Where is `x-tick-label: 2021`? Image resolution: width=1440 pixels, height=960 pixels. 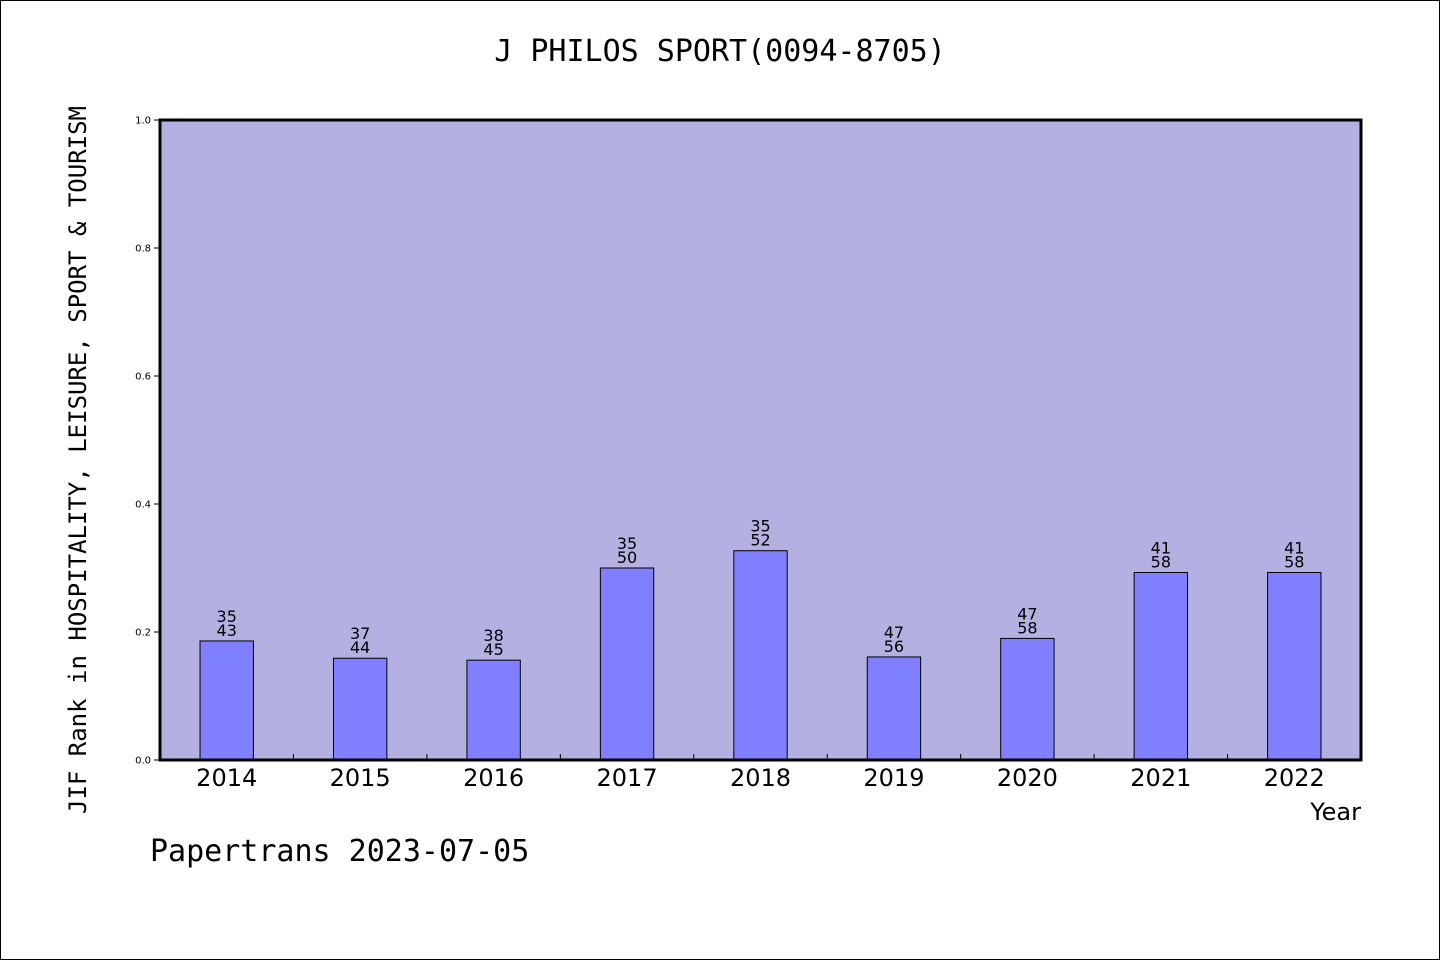 x-tick-label: 2021 is located at coordinates (1160, 778).